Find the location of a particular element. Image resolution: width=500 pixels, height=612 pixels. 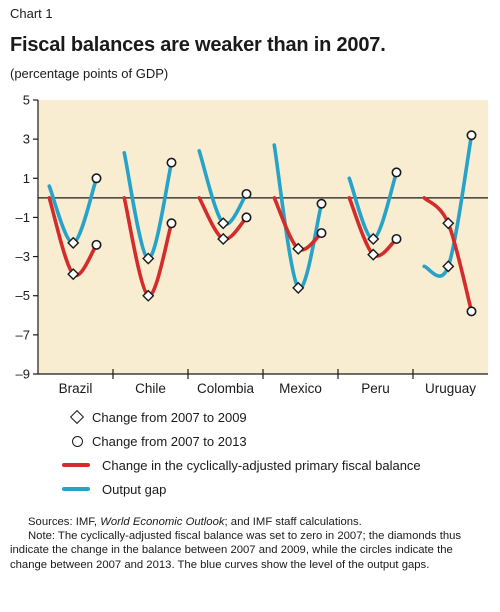

legend-entry-circle: Change from 2007 to 2013 is located at coordinates (241, 441).